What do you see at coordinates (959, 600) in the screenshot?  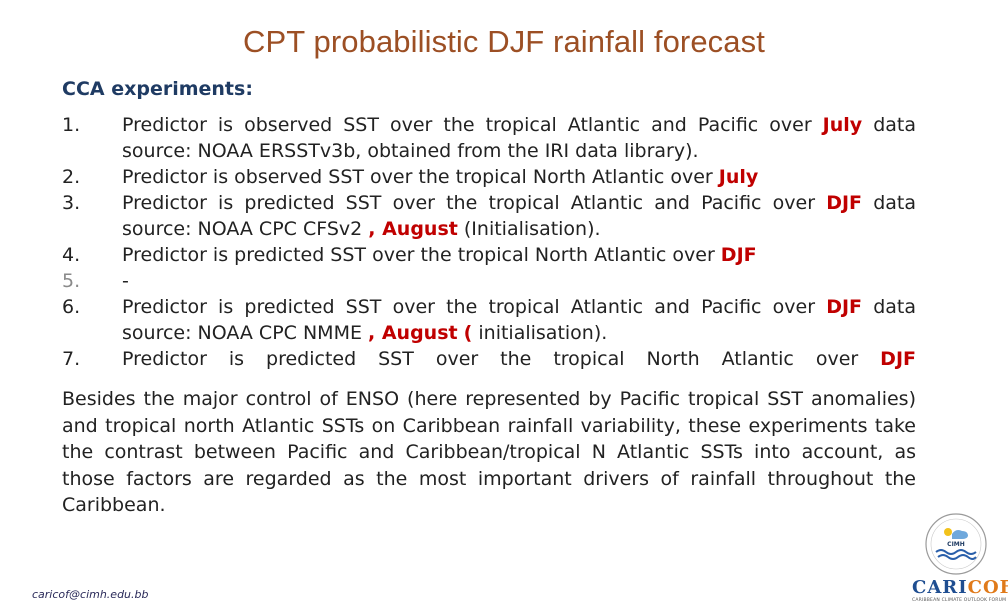 I see `brand-tagline: CARIBBEAN CLIMATE OUTLOOK FORUM` at bounding box center [959, 600].